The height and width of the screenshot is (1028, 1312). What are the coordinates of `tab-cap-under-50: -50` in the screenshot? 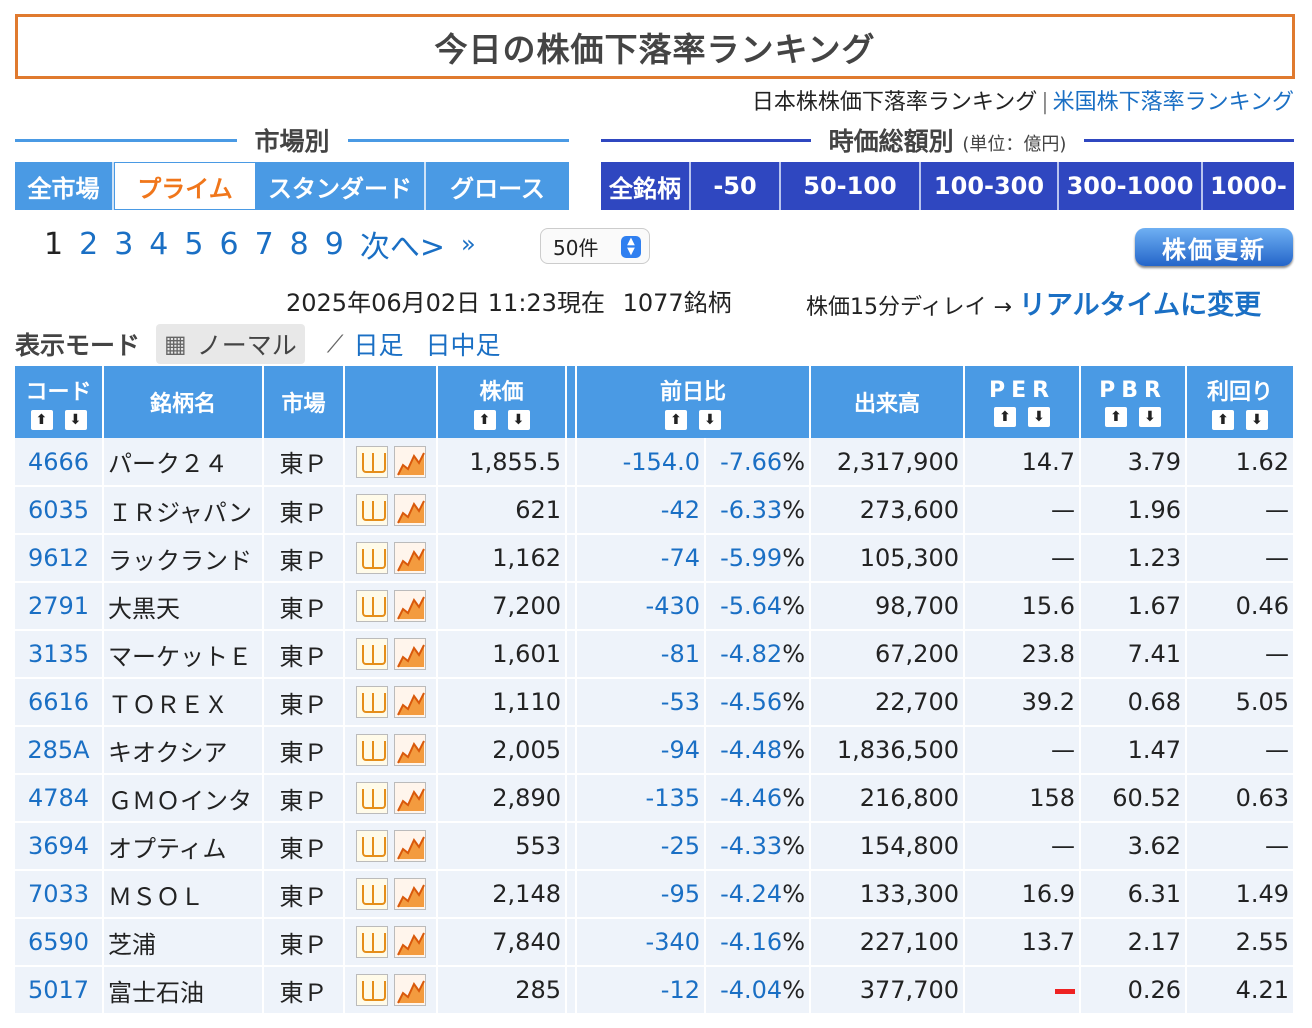 It's located at (736, 186).